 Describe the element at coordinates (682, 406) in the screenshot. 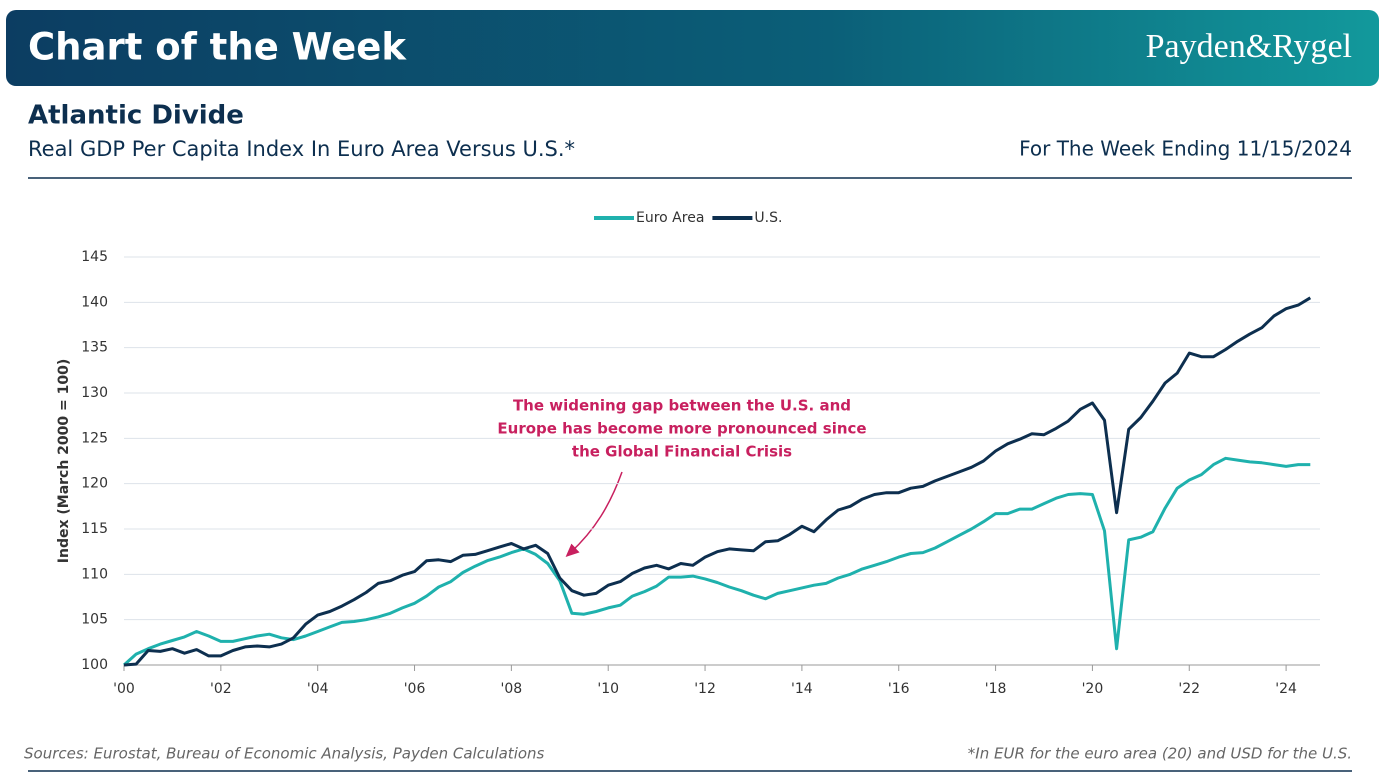

I see `annotation: The widening gap between the U.S. and` at that location.